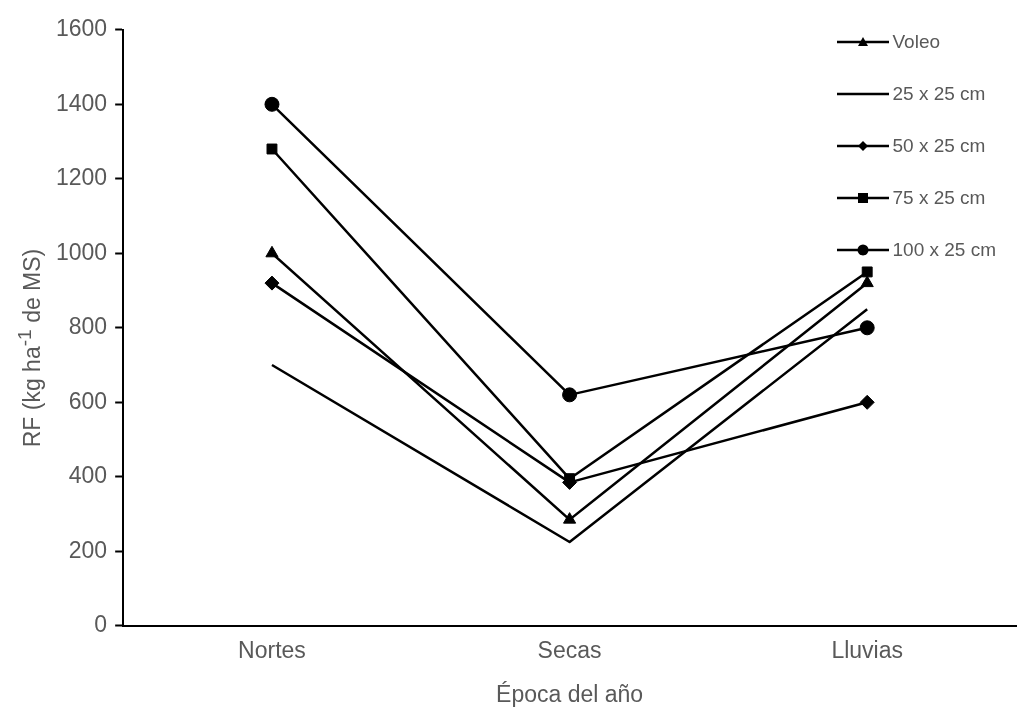 This screenshot has height=721, width=1034. What do you see at coordinates (916, 42) in the screenshot?
I see `legend-label: Voleo` at bounding box center [916, 42].